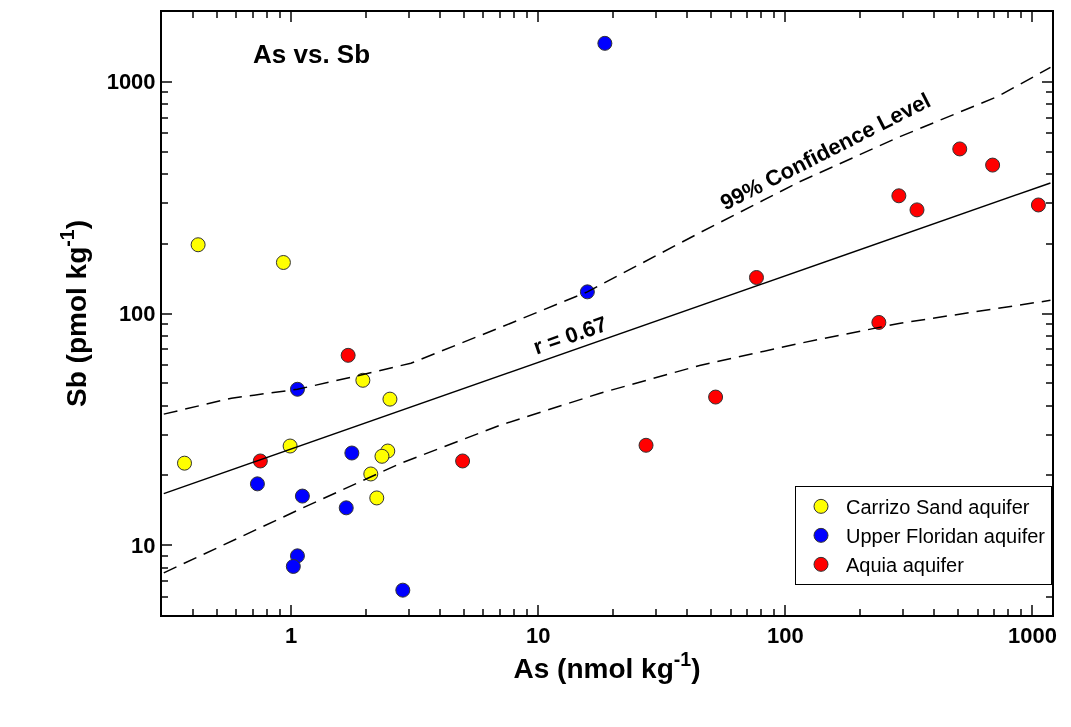 This screenshot has width=1071, height=727. Describe the element at coordinates (137, 314) in the screenshot. I see `y-tick-label: 100` at that location.